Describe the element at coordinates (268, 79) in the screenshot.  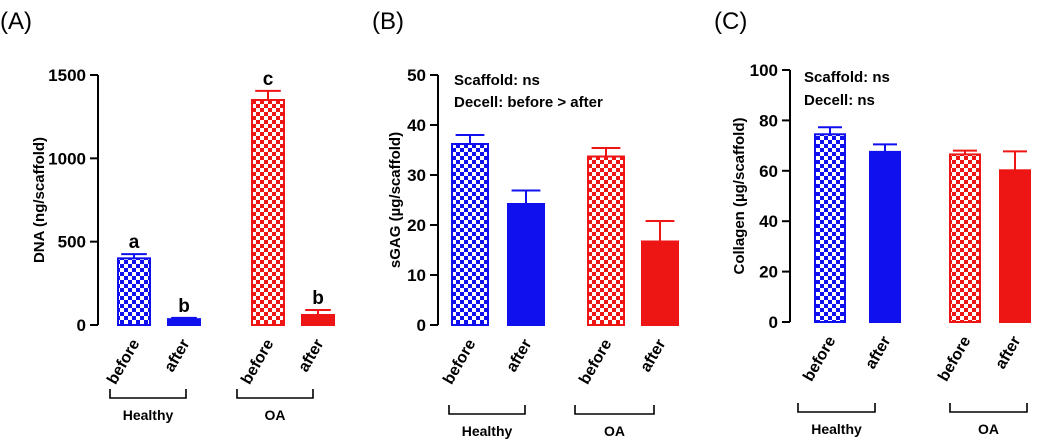
I see `significance-label: c` at that location.